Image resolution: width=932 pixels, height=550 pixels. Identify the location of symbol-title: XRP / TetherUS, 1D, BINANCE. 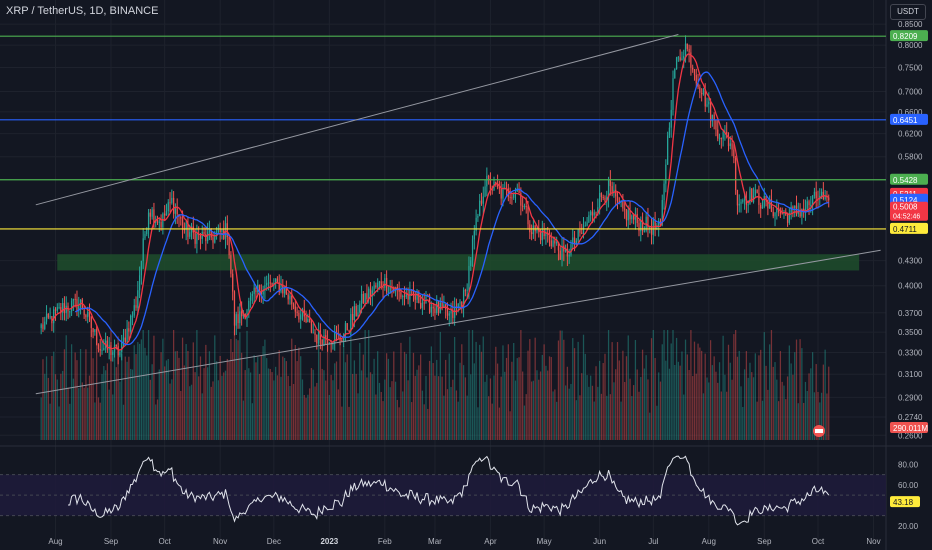
(82, 11).